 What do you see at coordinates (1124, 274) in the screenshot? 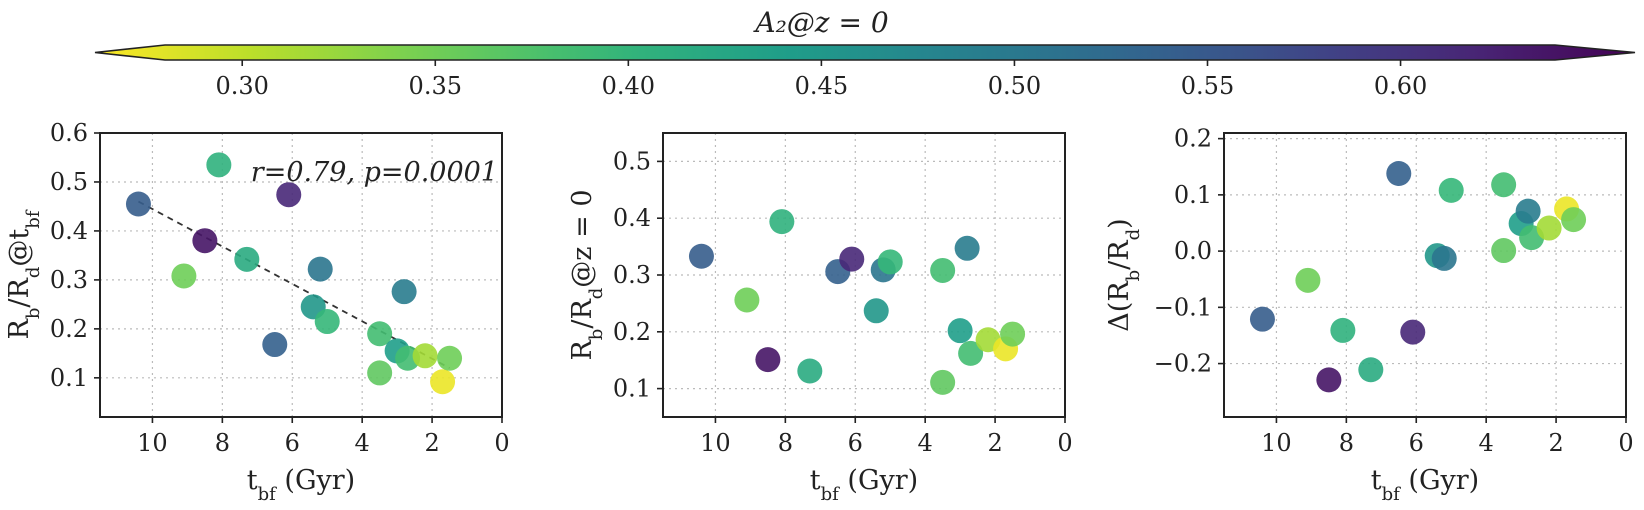
I see `y-axis-label: Δ(Rb/Rd)` at bounding box center [1124, 274].